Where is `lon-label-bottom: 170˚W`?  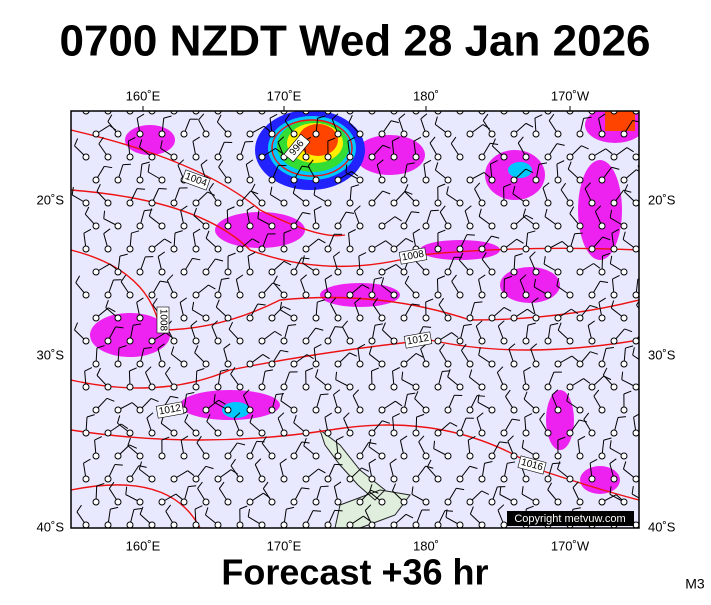 lon-label-bottom: 170˚W is located at coordinates (570, 545).